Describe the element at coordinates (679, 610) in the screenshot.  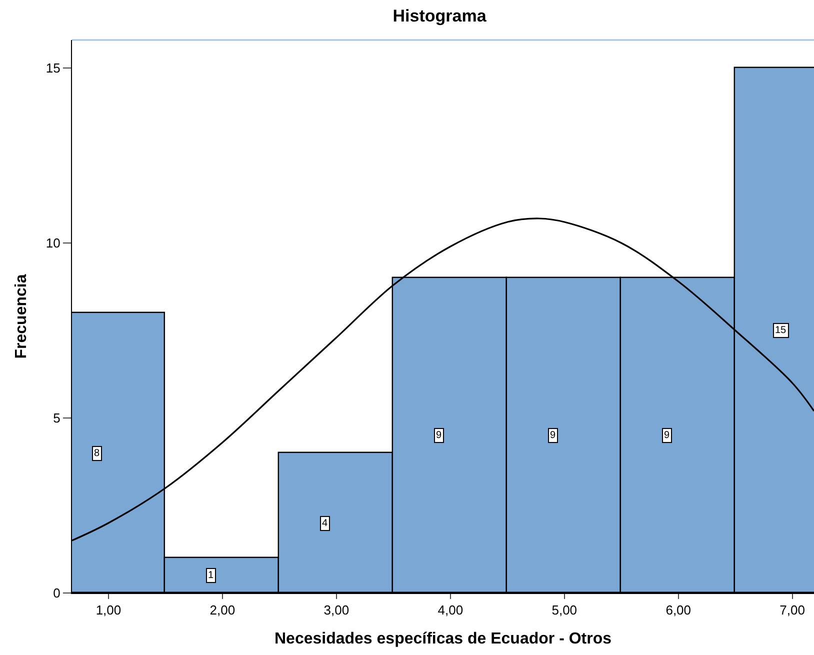
I see `x-tick-label: 6,00` at that location.